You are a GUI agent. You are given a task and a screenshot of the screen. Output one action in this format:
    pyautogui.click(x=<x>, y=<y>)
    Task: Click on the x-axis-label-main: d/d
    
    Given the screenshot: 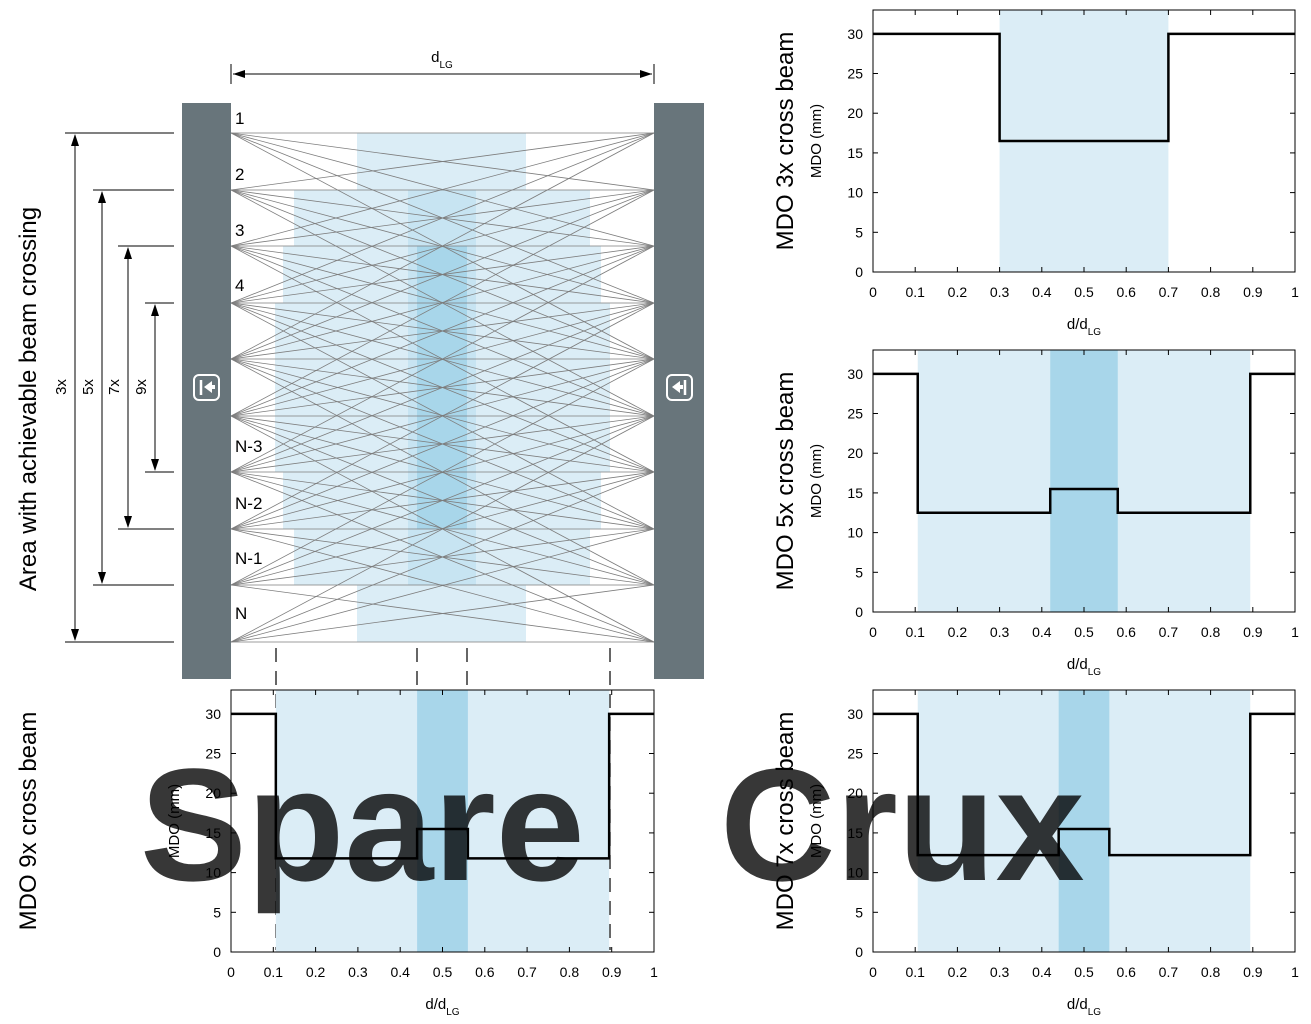 What is the action you would take?
    pyautogui.click(x=435, y=1004)
    